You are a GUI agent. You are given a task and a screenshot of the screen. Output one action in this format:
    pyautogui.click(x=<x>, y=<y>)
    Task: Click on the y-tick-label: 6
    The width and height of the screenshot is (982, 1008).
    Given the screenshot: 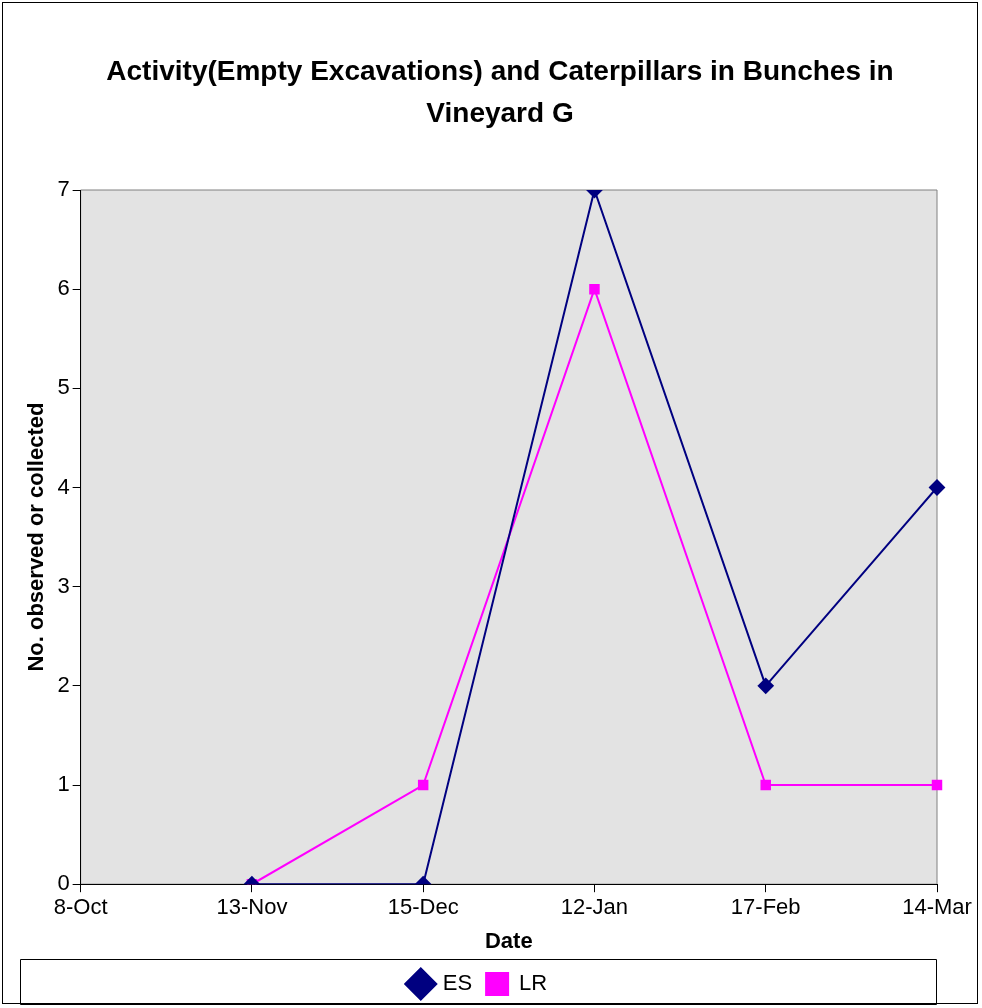 What is the action you would take?
    pyautogui.click(x=63, y=288)
    